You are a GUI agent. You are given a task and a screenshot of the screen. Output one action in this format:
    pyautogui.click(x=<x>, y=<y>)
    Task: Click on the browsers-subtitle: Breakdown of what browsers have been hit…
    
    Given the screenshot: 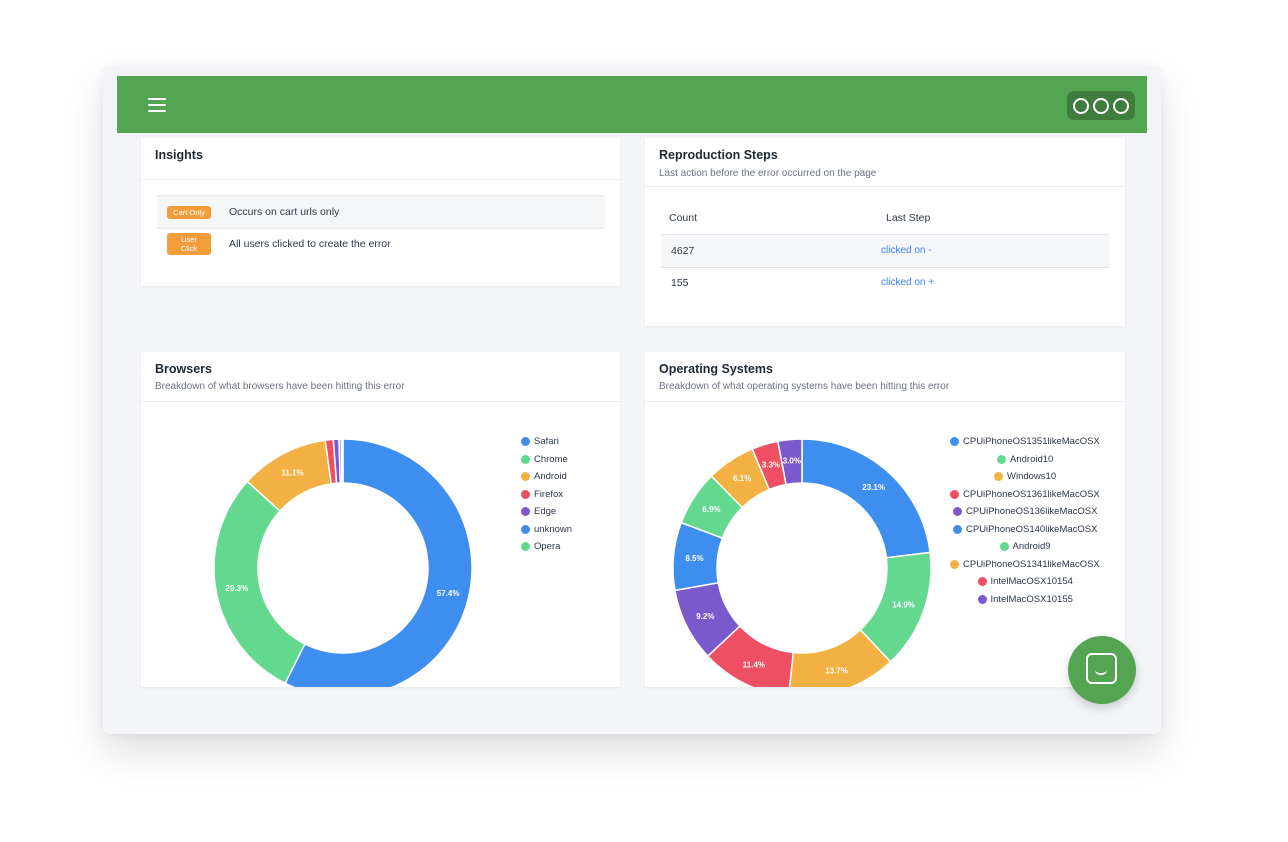 What is the action you would take?
    pyautogui.click(x=280, y=386)
    